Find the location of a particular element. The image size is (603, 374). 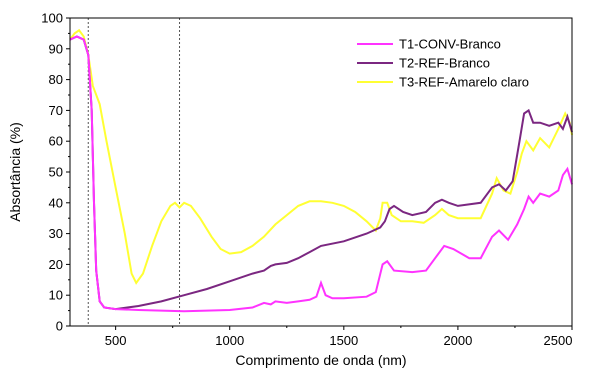

legend-label-t1: T1-CONV-Branco is located at coordinates (450, 44).